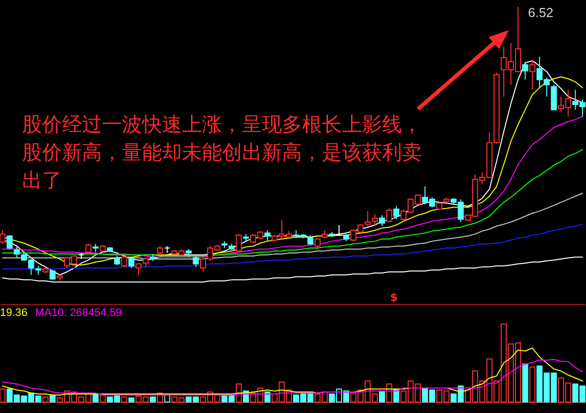 This screenshot has width=586, height=413. I want to click on annotation: 股价经过一波快速上涨，呈现多根长上影线，股价新高，量能却未能创出新高，是该获利卖出了, so click(222, 152).